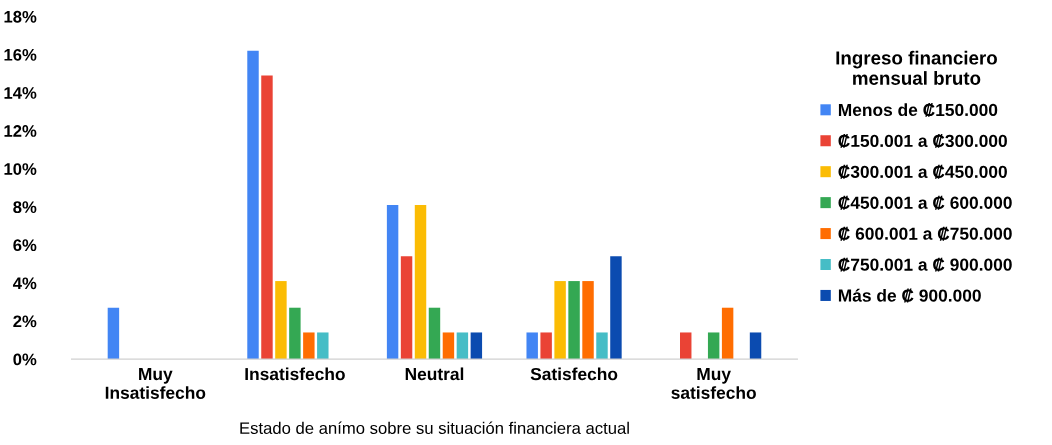  What do you see at coordinates (434, 428) in the screenshot?
I see `x-axis-title: Estado de anímo sobre su situación financiera actual` at bounding box center [434, 428].